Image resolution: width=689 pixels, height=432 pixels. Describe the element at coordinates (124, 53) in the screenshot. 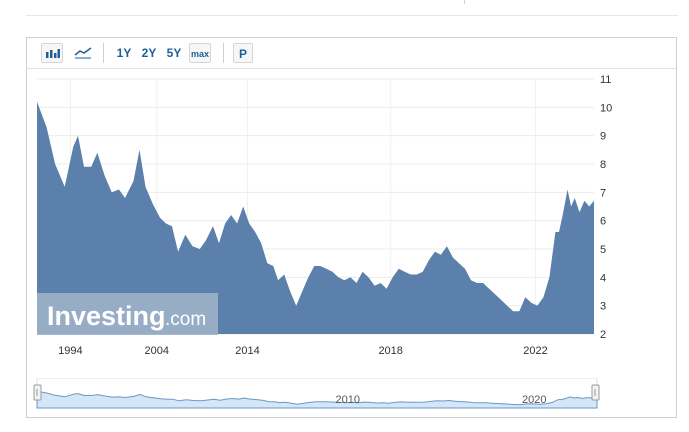

I see `range-1y-button: 1Y` at that location.